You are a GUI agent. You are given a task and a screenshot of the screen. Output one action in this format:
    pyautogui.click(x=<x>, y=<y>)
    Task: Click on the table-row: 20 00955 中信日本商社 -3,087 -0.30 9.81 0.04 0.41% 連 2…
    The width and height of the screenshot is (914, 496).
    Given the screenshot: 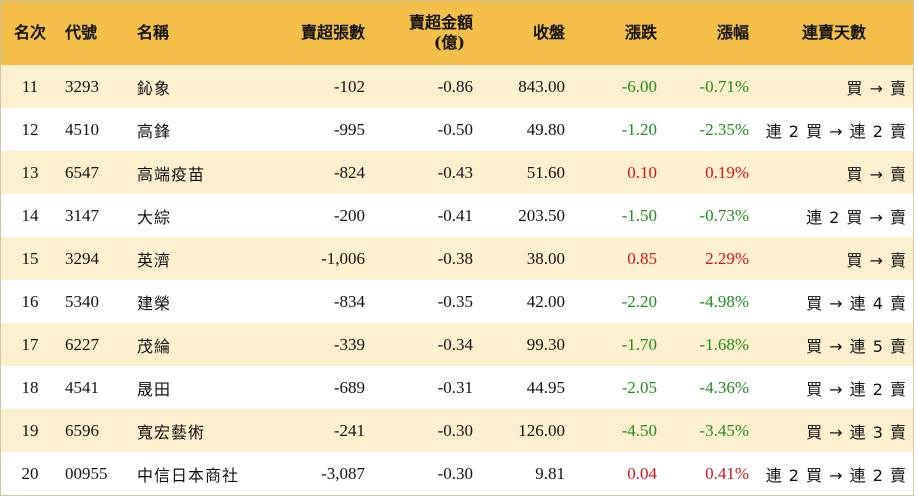 What is the action you would take?
    pyautogui.click(x=457, y=473)
    